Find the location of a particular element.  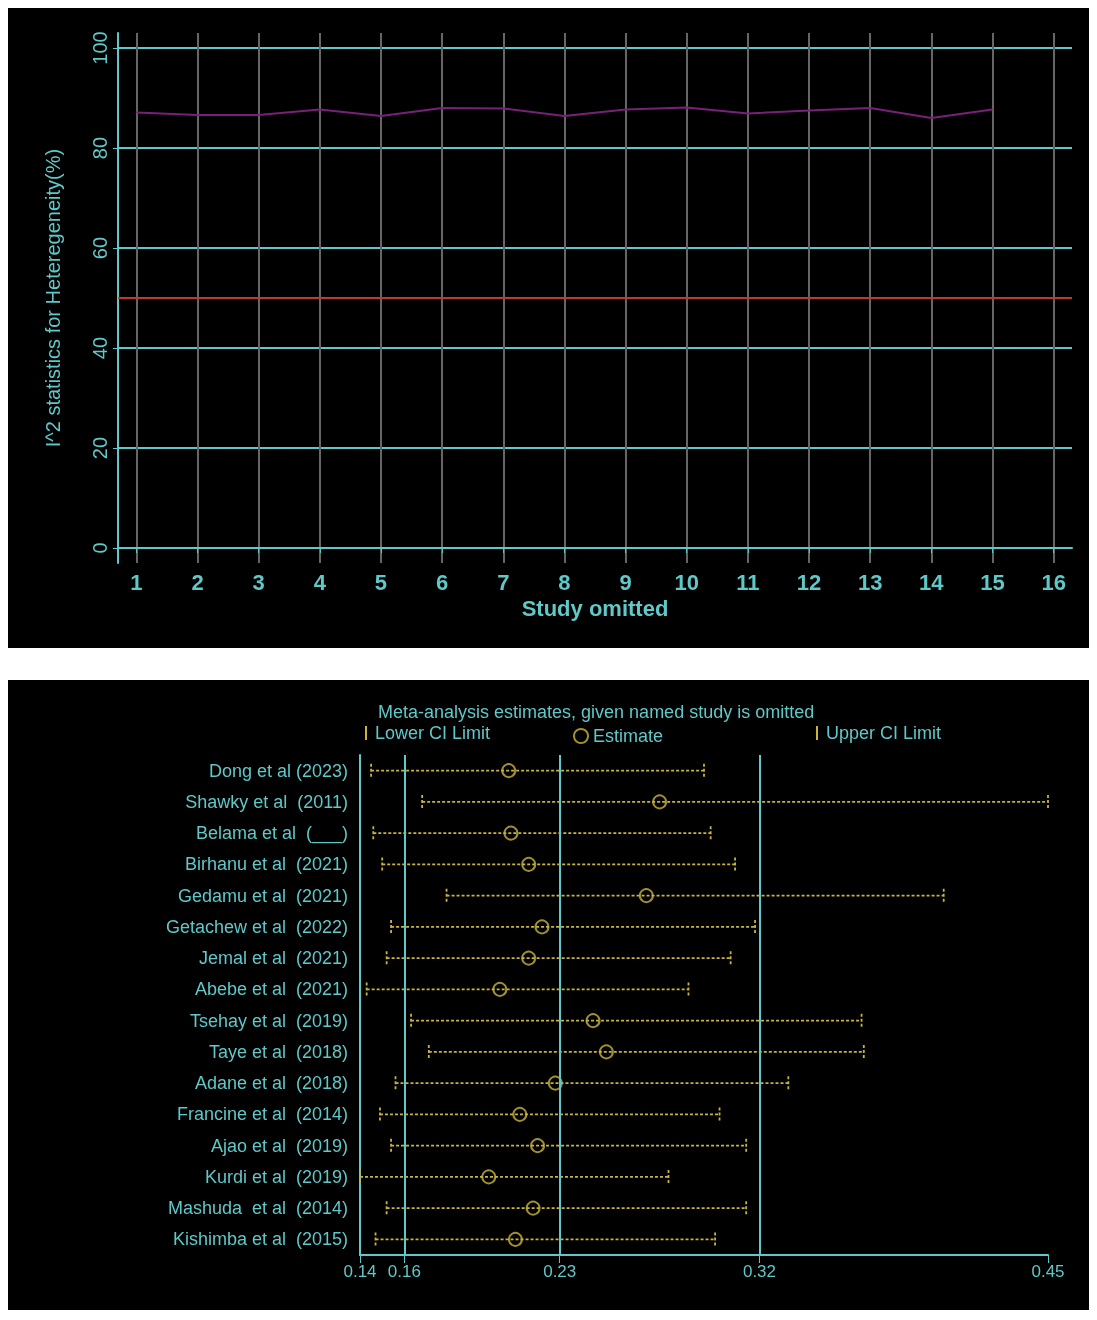

x-tick-label: 0.16 is located at coordinates (404, 1271).